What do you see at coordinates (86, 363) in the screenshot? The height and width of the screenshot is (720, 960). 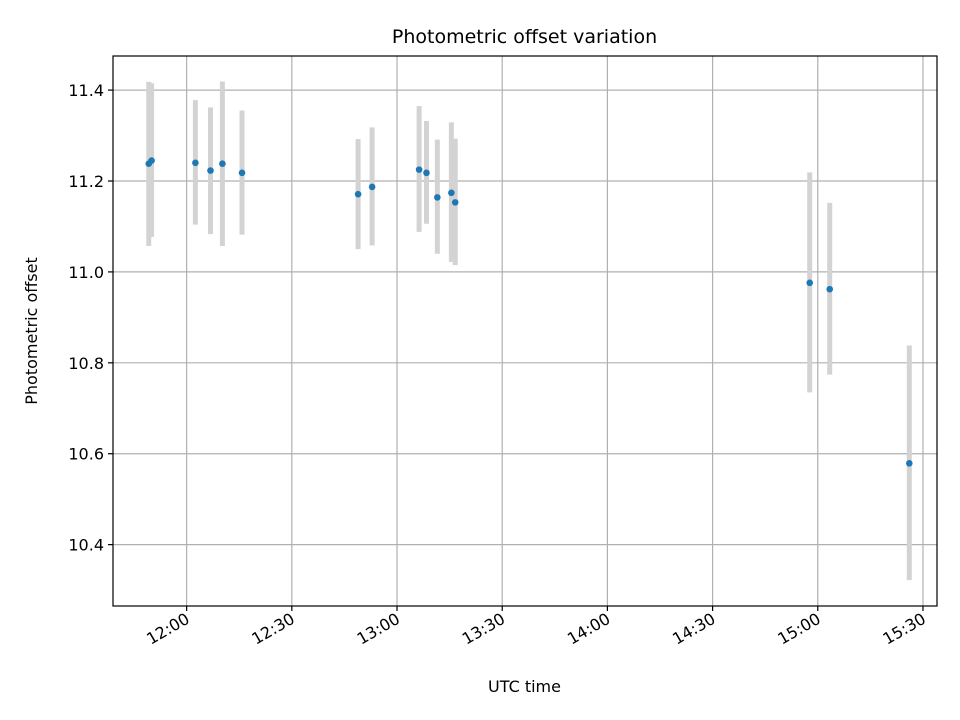 I see `y-tick-label: 10.8` at bounding box center [86, 363].